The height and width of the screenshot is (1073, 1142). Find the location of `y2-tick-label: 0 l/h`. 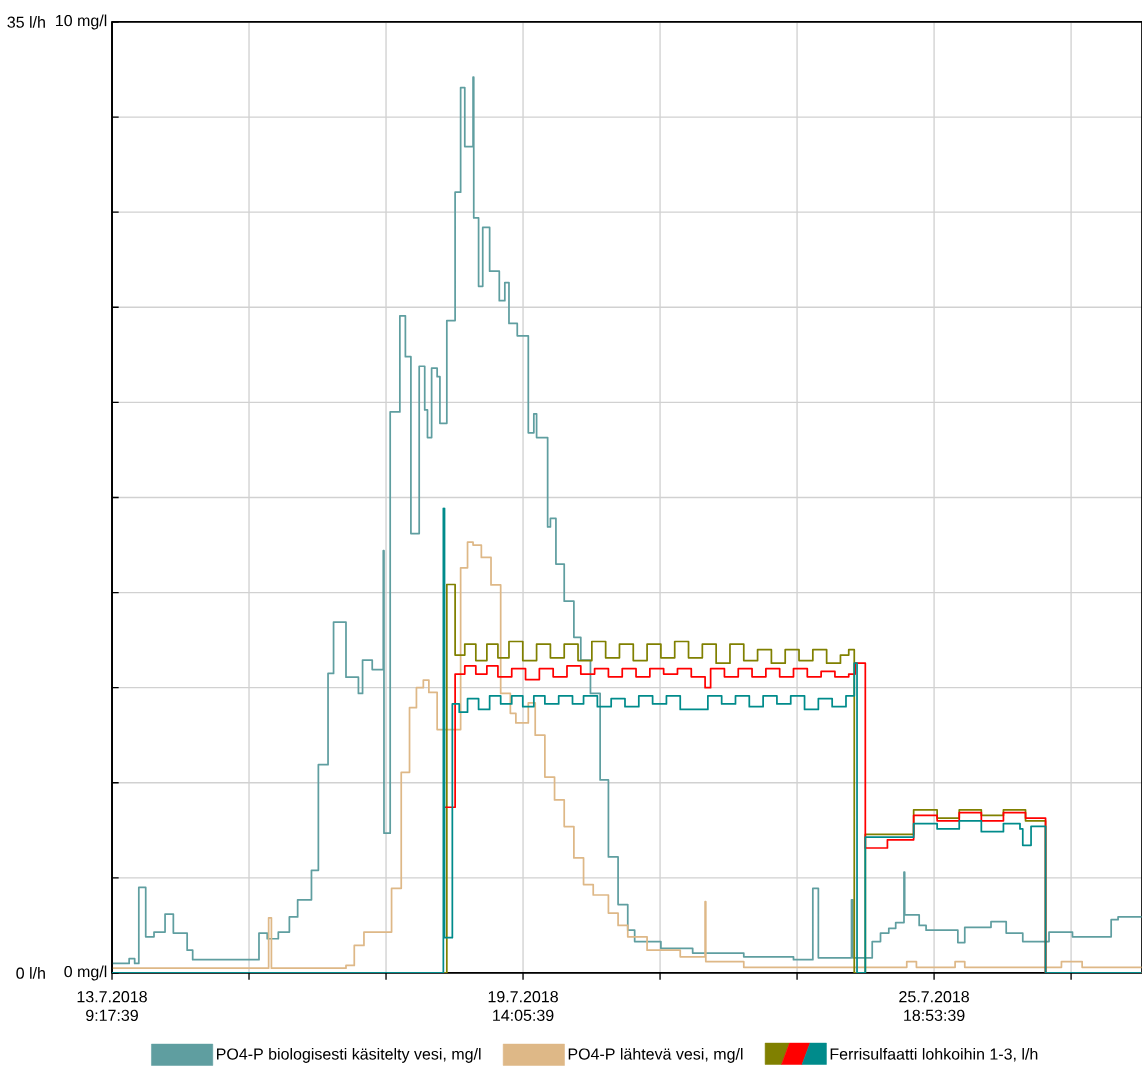

y2-tick-label: 0 l/h is located at coordinates (30, 973).